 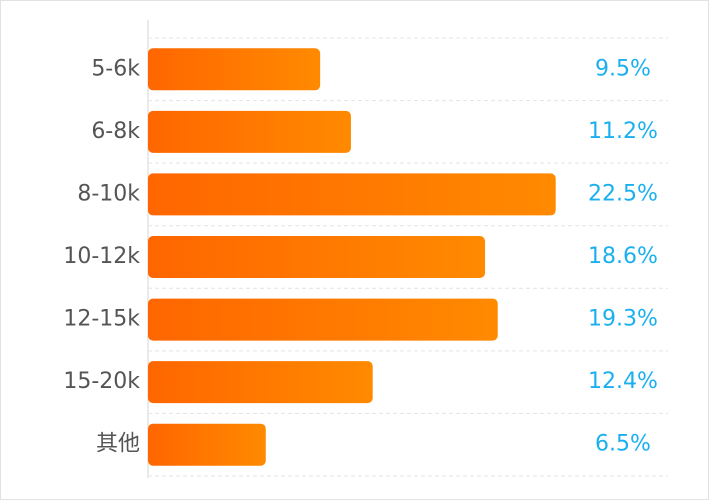 What do you see at coordinates (108, 193) in the screenshot?
I see `y-tick-label: 8-10k` at bounding box center [108, 193].